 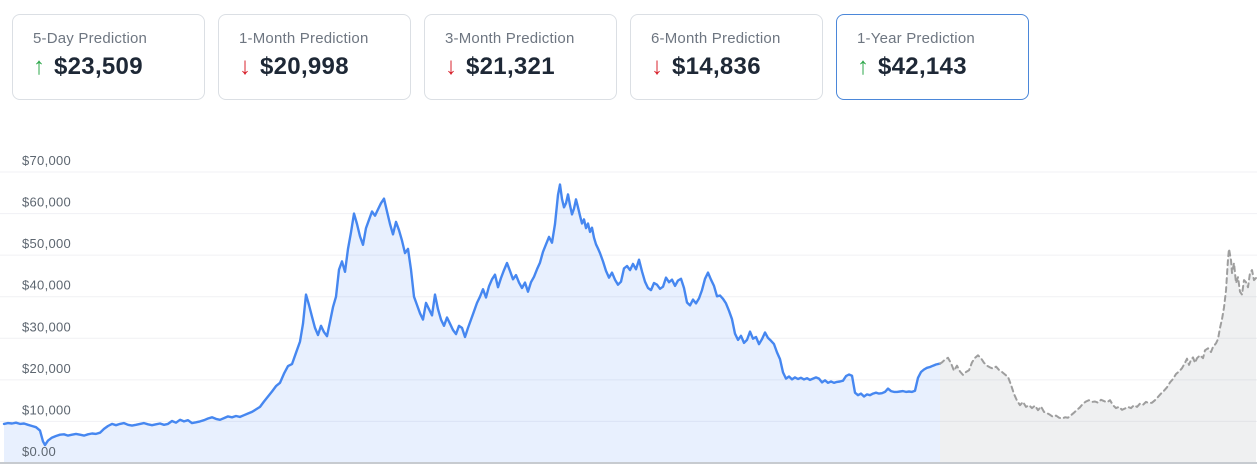 I want to click on y-axis-tick-label: $70,000, so click(x=46, y=160).